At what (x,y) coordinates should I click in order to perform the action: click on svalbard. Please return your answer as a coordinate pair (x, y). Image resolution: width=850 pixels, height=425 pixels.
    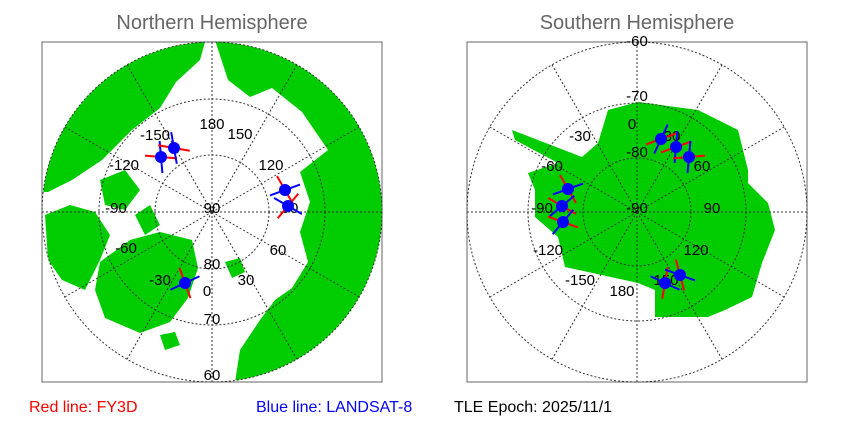
    Looking at the image, I should click on (235, 268).